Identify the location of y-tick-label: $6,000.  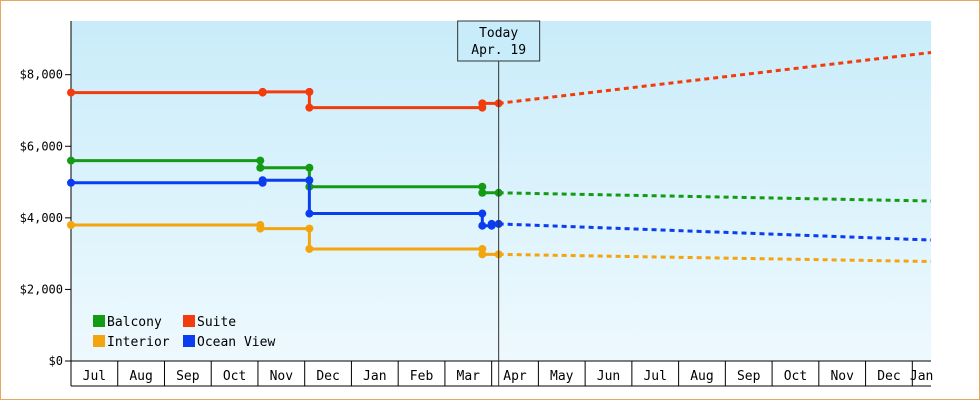
(41, 146).